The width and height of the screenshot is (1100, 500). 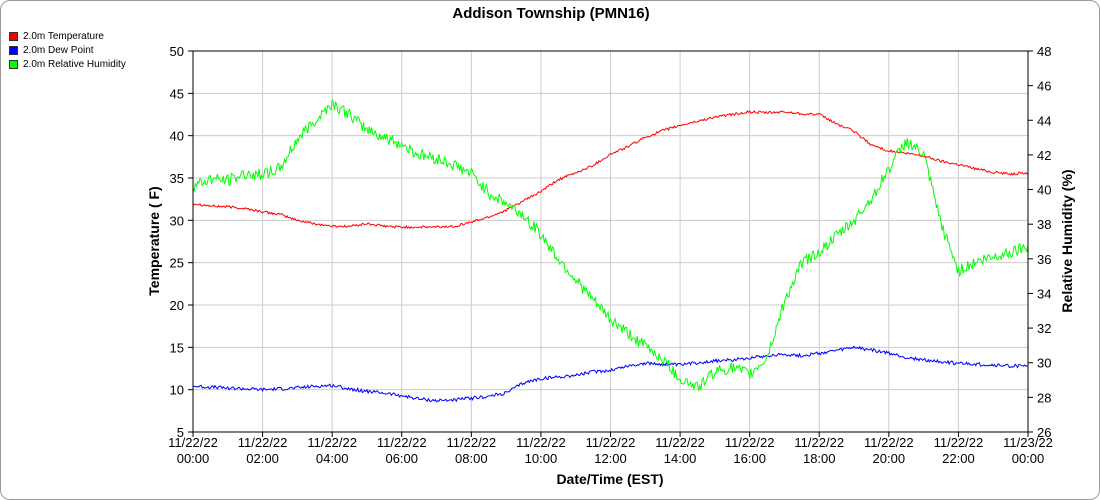 What do you see at coordinates (1044, 259) in the screenshot?
I see `y2-tick-label: 36` at bounding box center [1044, 259].